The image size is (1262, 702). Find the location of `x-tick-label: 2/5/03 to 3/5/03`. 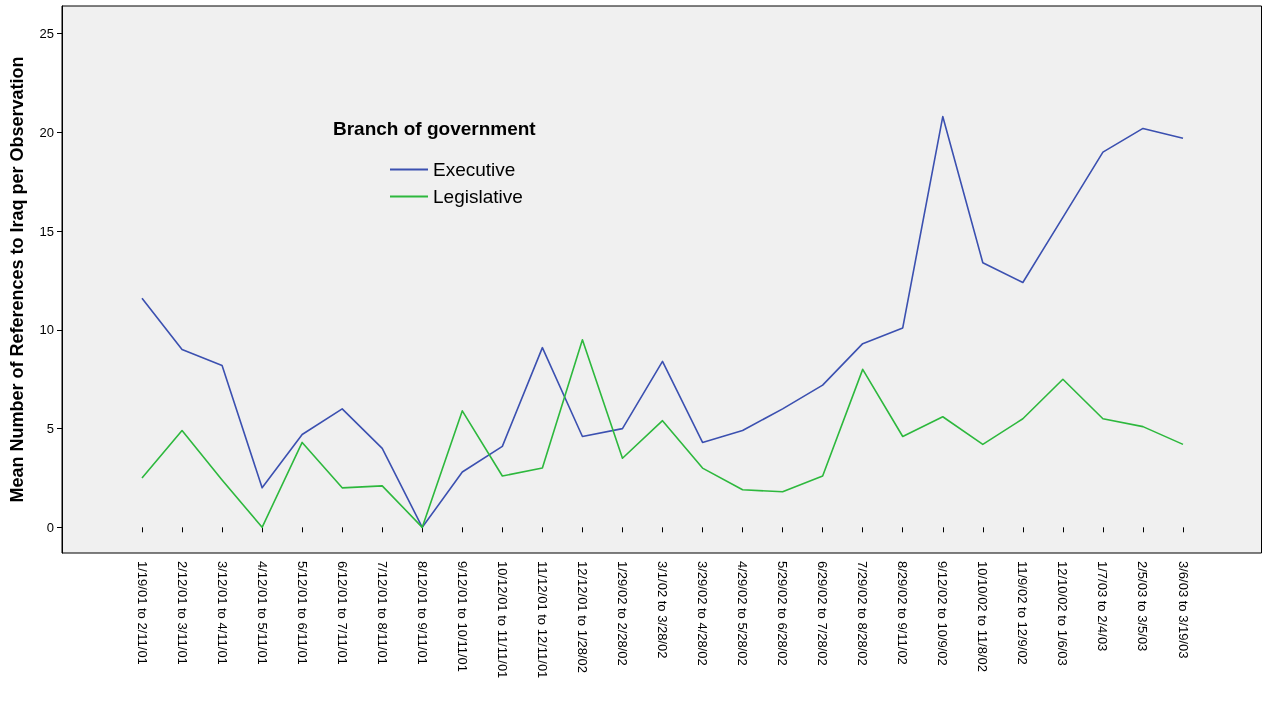

x-tick-label: 2/5/03 to 3/5/03 is located at coordinates (1143, 606).